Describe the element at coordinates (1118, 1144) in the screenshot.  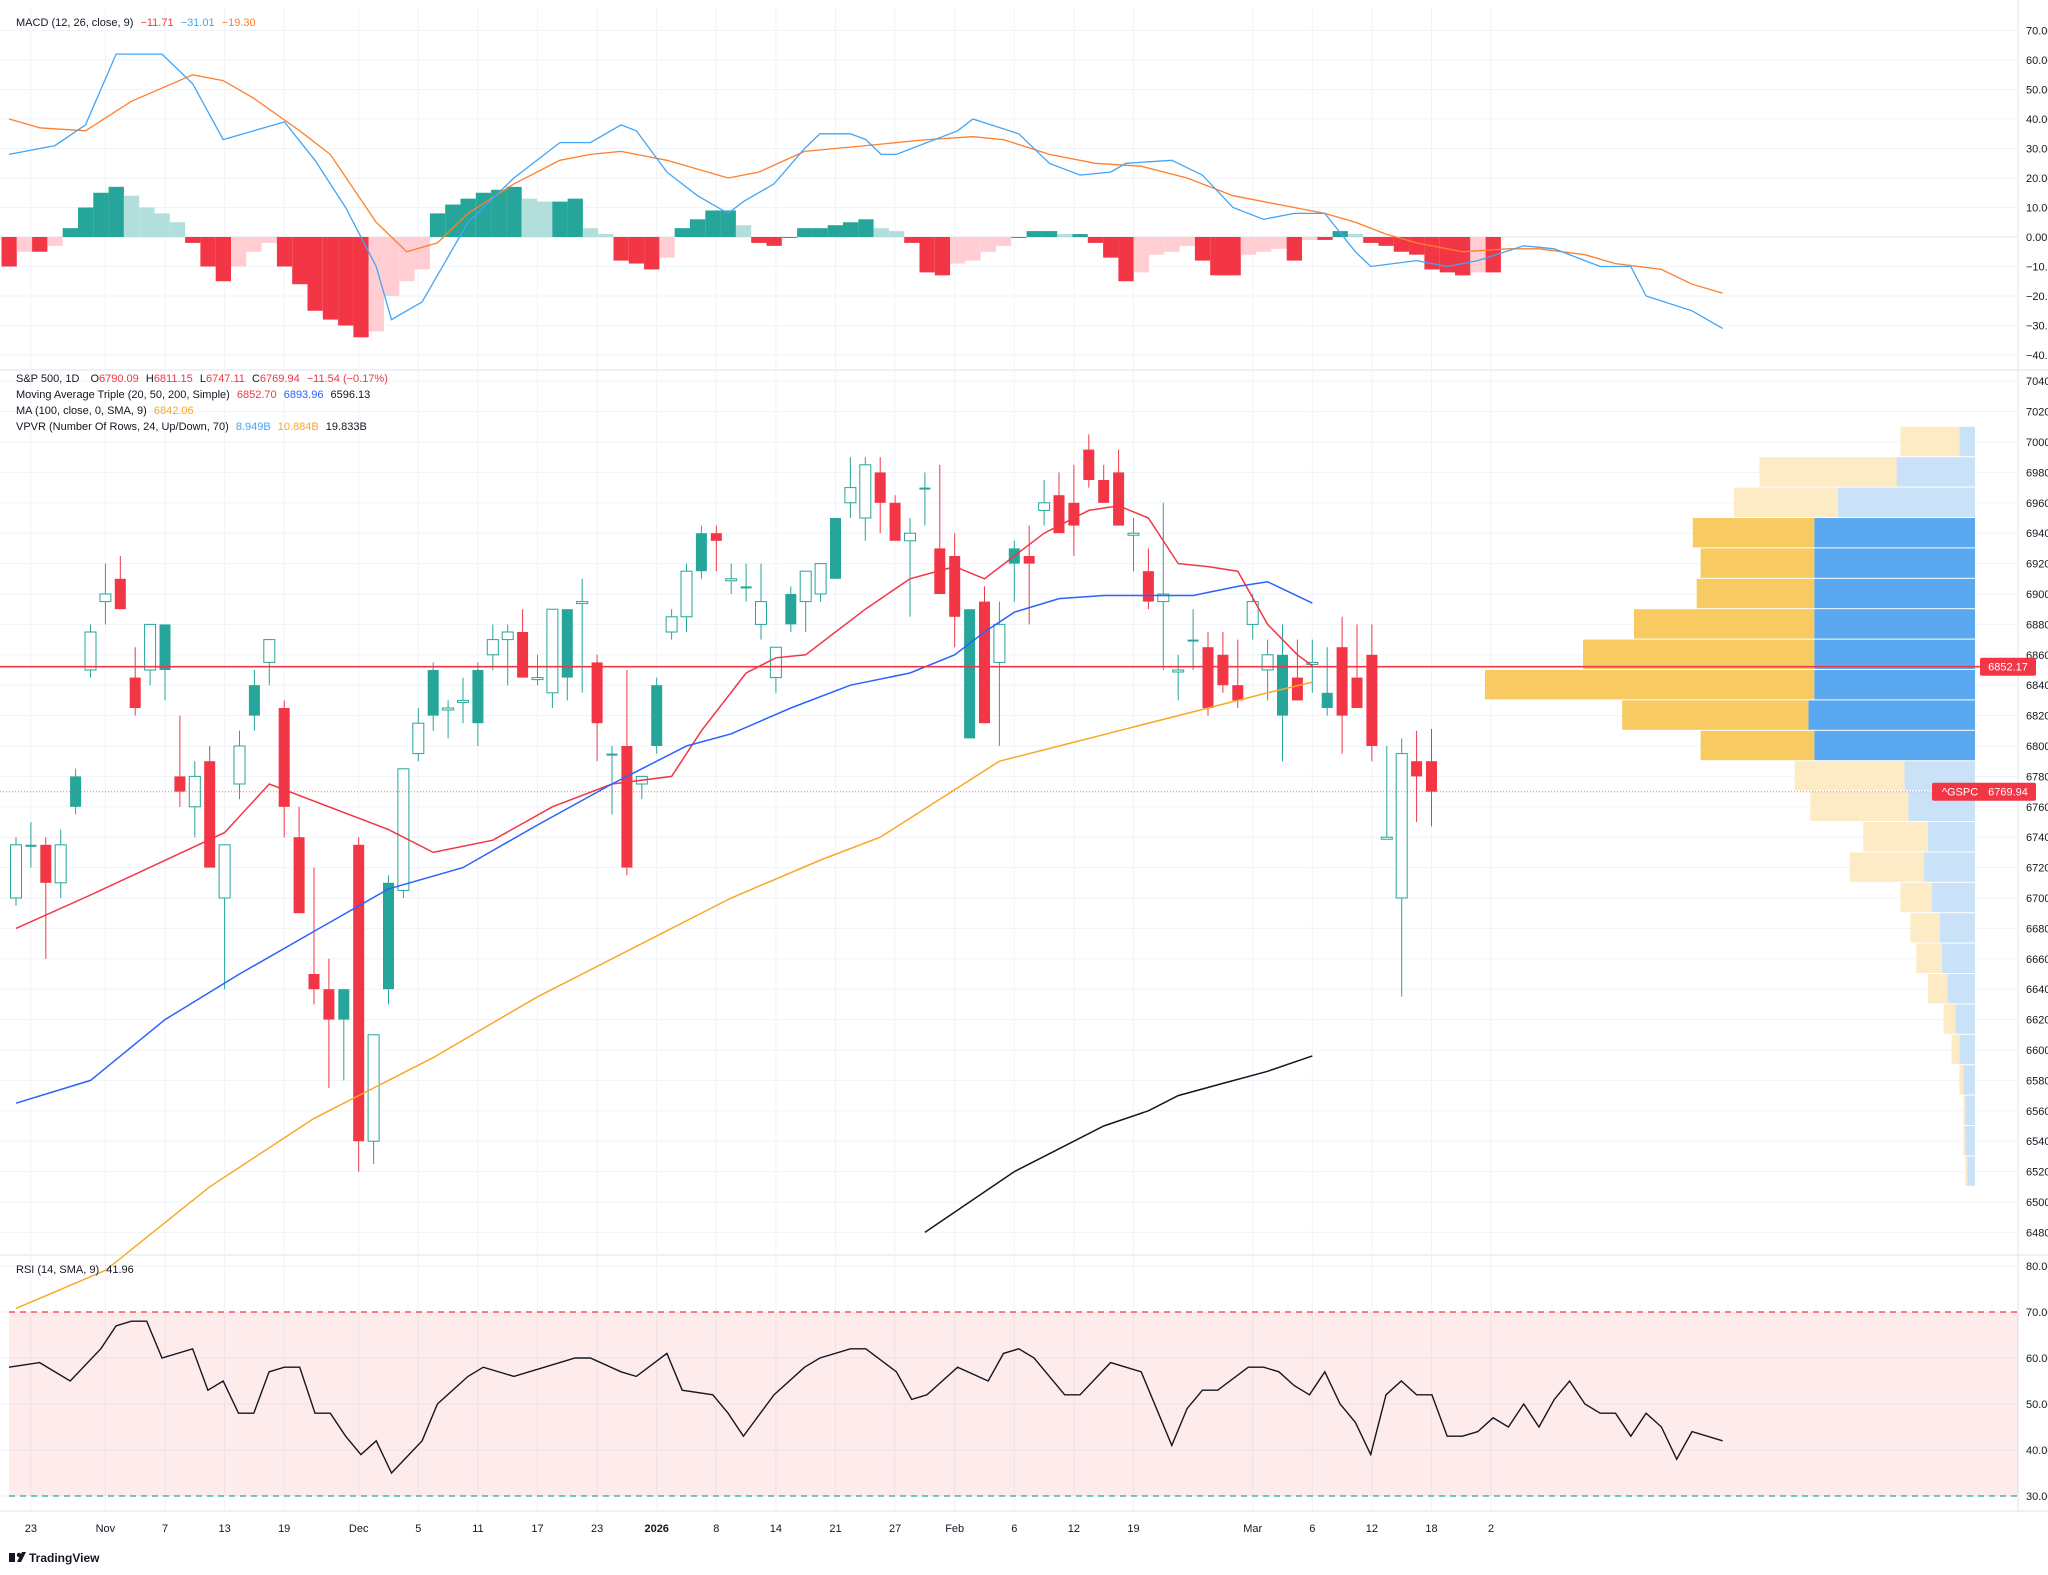
I see `sma-200-line` at that location.